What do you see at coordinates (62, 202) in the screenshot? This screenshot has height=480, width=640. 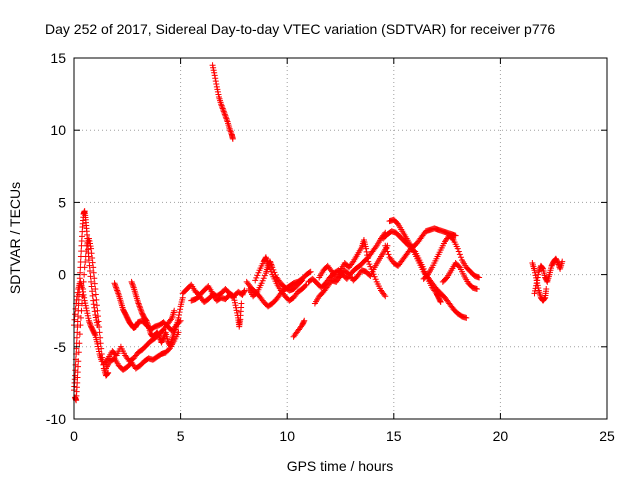 I see `y-tick-label: 5` at bounding box center [62, 202].